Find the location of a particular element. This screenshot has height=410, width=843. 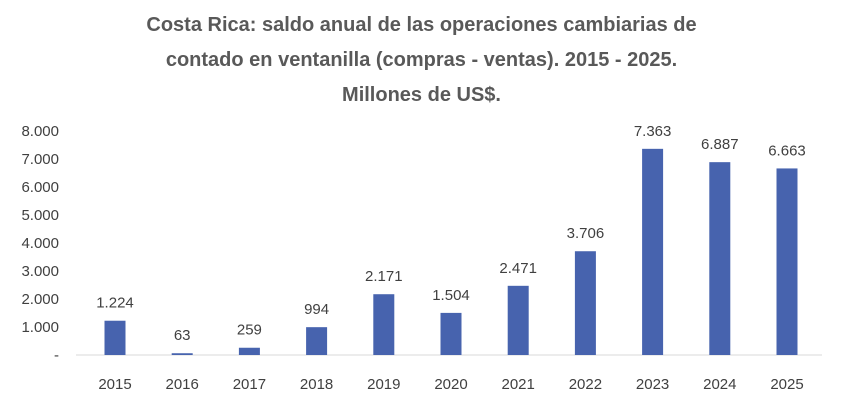

x-tick-label: 2021 is located at coordinates (518, 384).